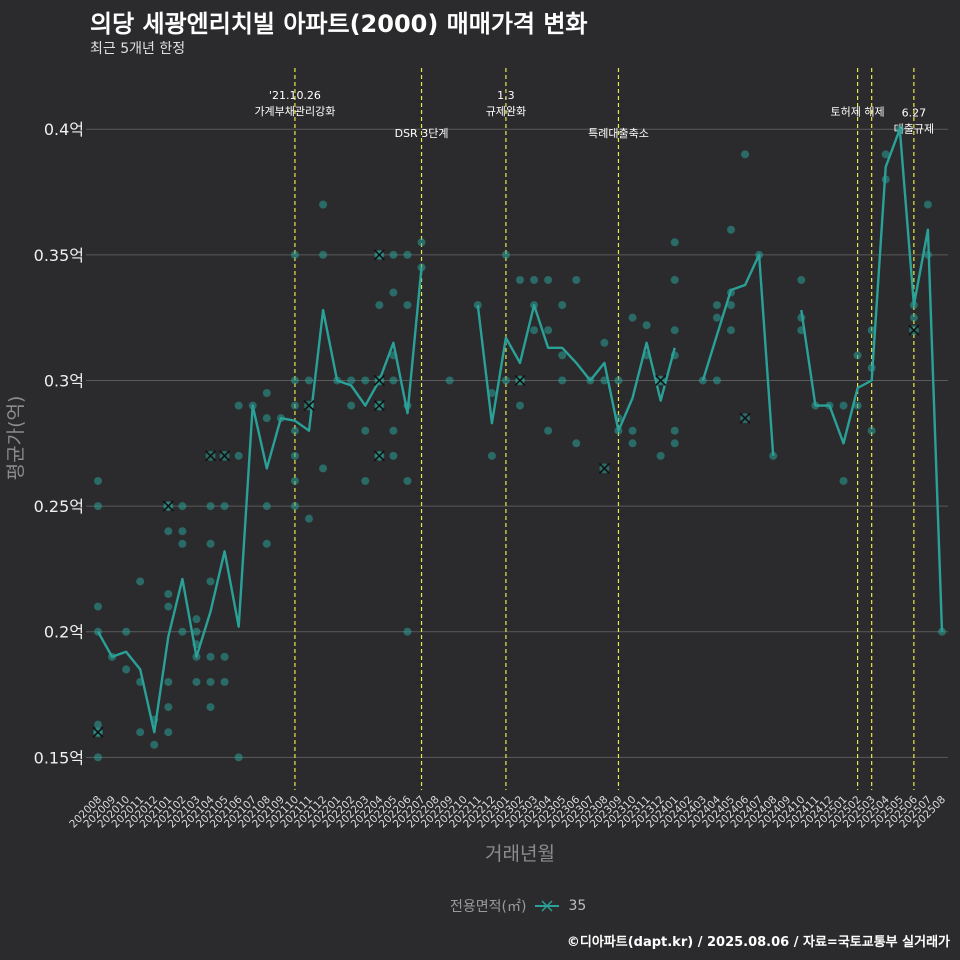  What do you see at coordinates (506, 111) in the screenshot?
I see `event-label: 규제완화` at bounding box center [506, 111].